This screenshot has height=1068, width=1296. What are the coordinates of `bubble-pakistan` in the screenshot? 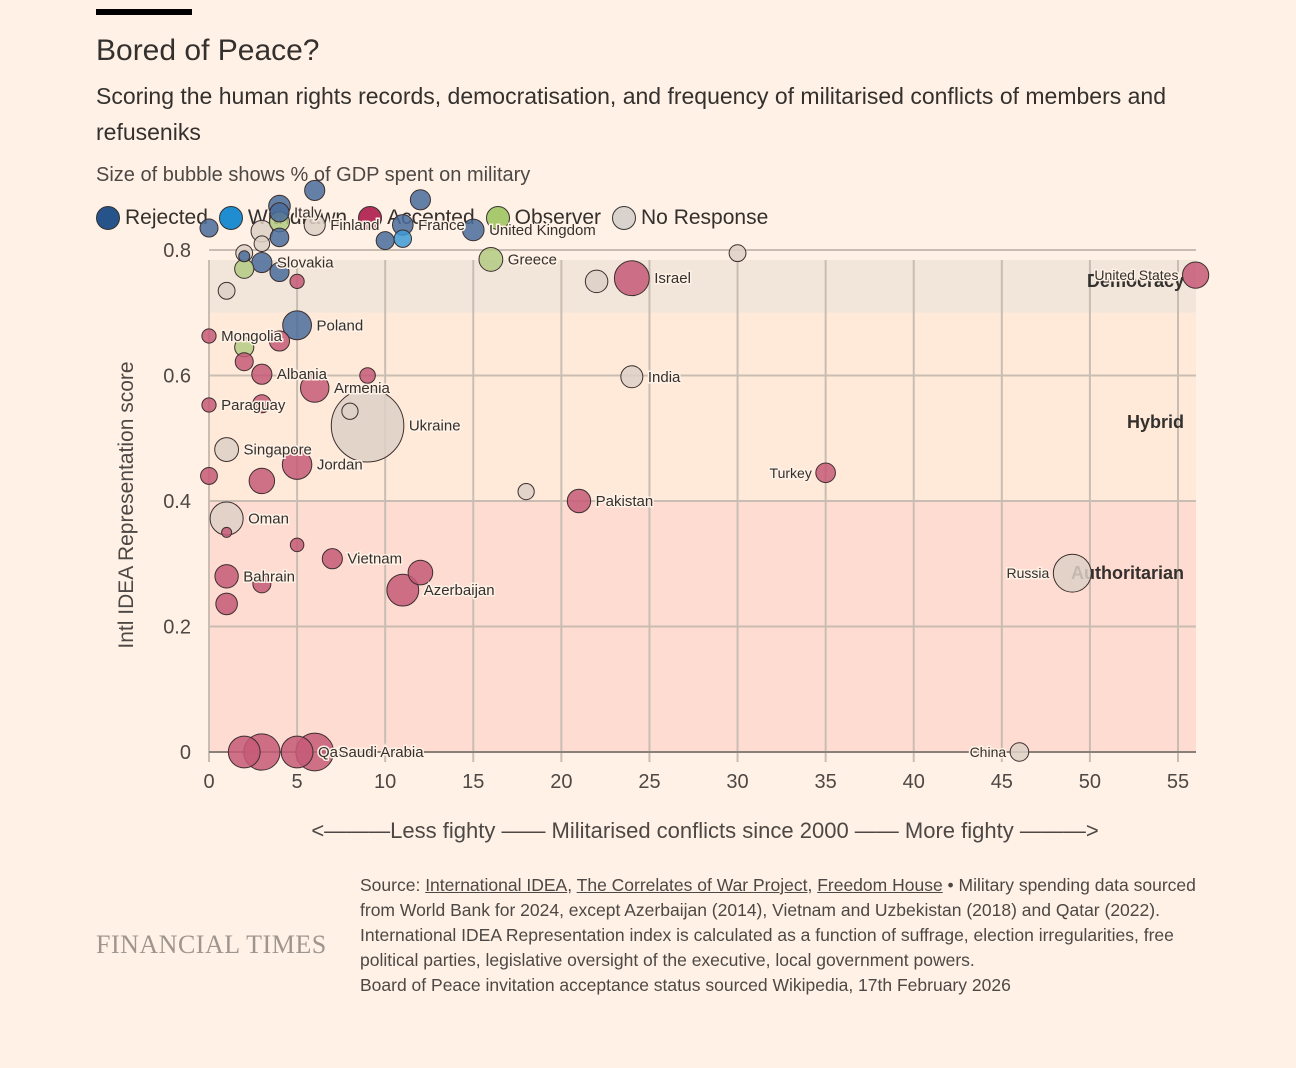 It's located at (579, 501).